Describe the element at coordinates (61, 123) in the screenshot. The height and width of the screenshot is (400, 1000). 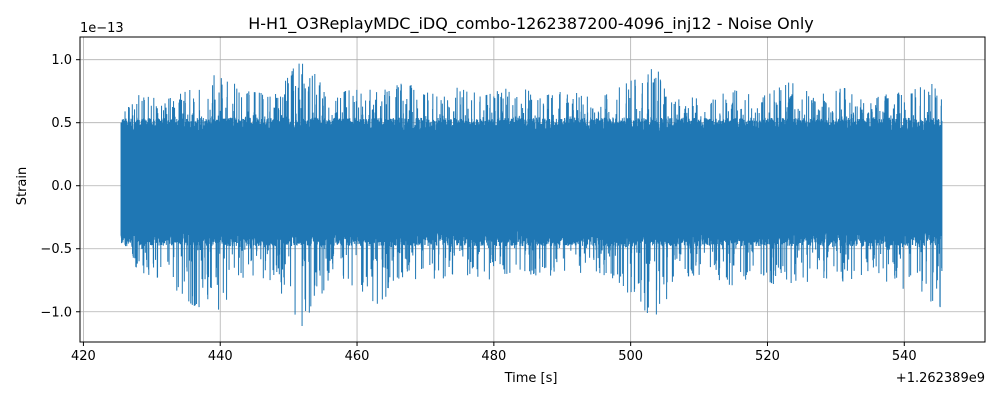
I see `y-tick-label: 0.5` at that location.